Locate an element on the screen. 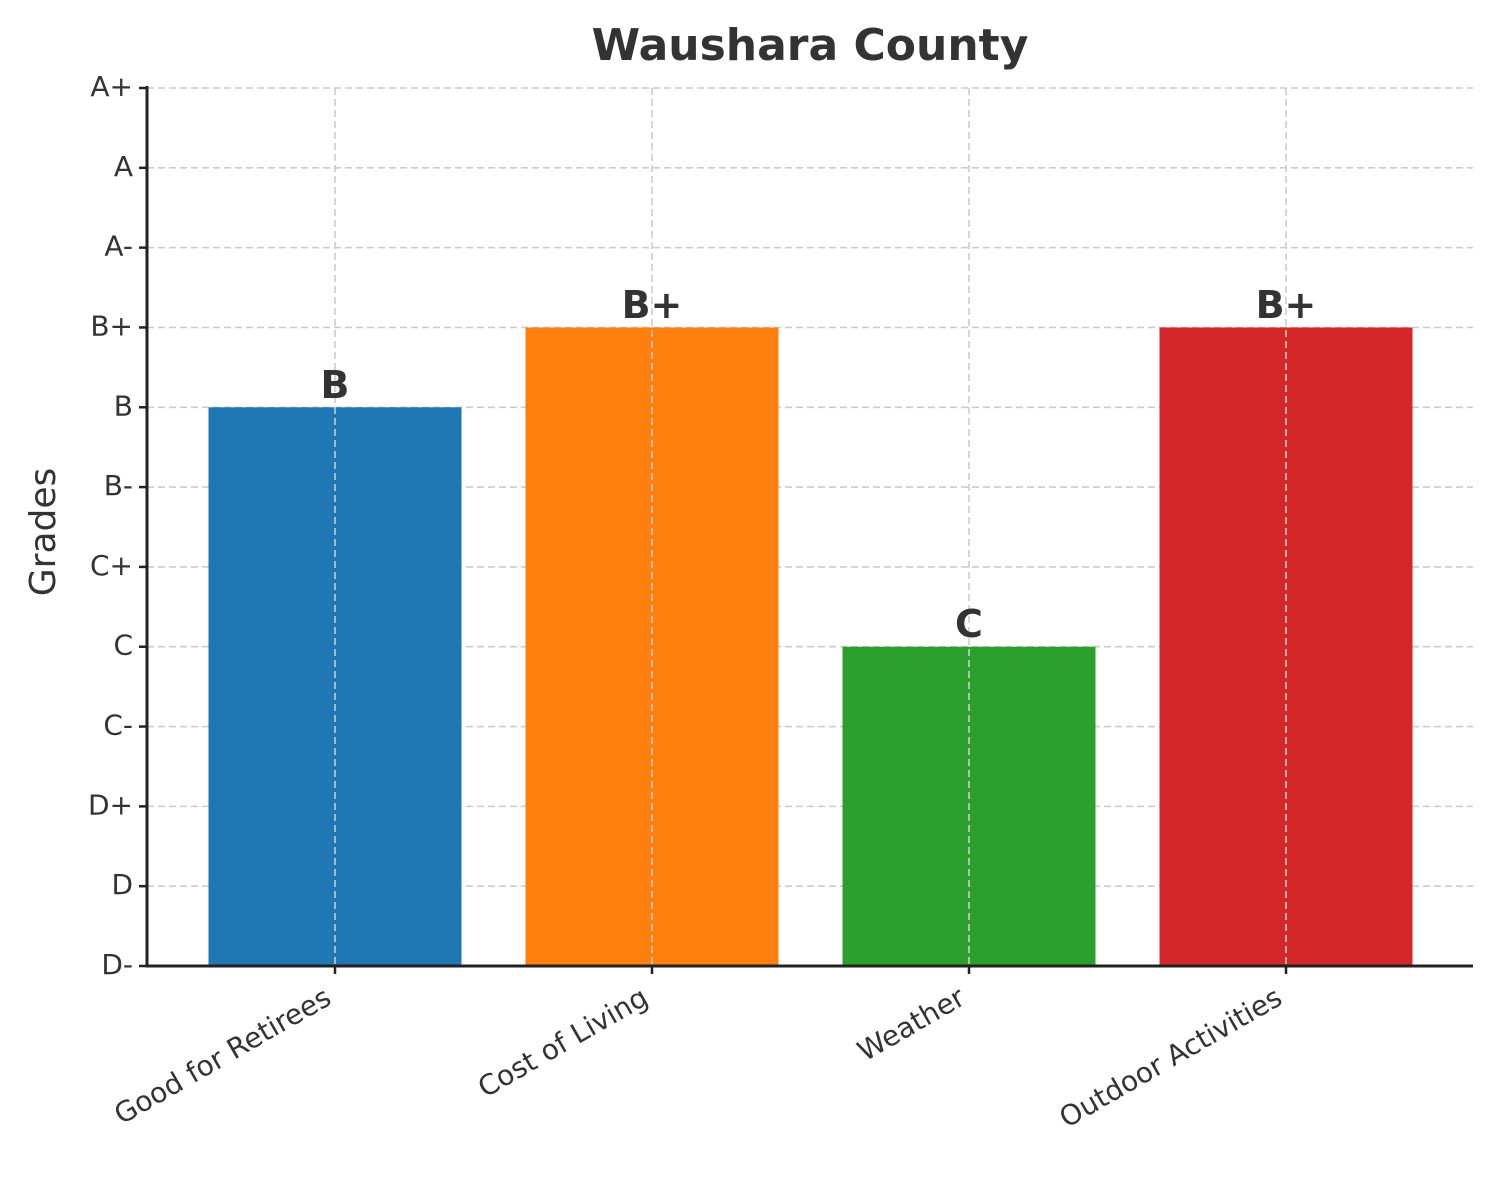 The image size is (1500, 1179). value-label: B is located at coordinates (335, 385).